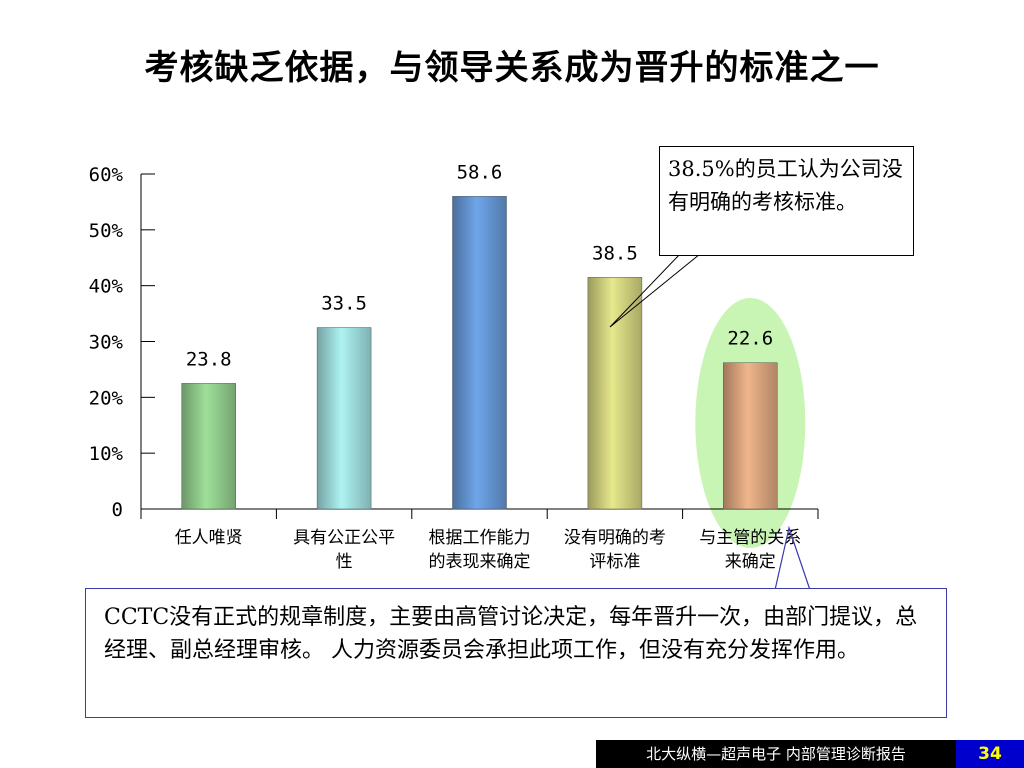 This screenshot has width=1024, height=768. What do you see at coordinates (792, 558) in the screenshot?
I see `summary-pointer` at bounding box center [792, 558].